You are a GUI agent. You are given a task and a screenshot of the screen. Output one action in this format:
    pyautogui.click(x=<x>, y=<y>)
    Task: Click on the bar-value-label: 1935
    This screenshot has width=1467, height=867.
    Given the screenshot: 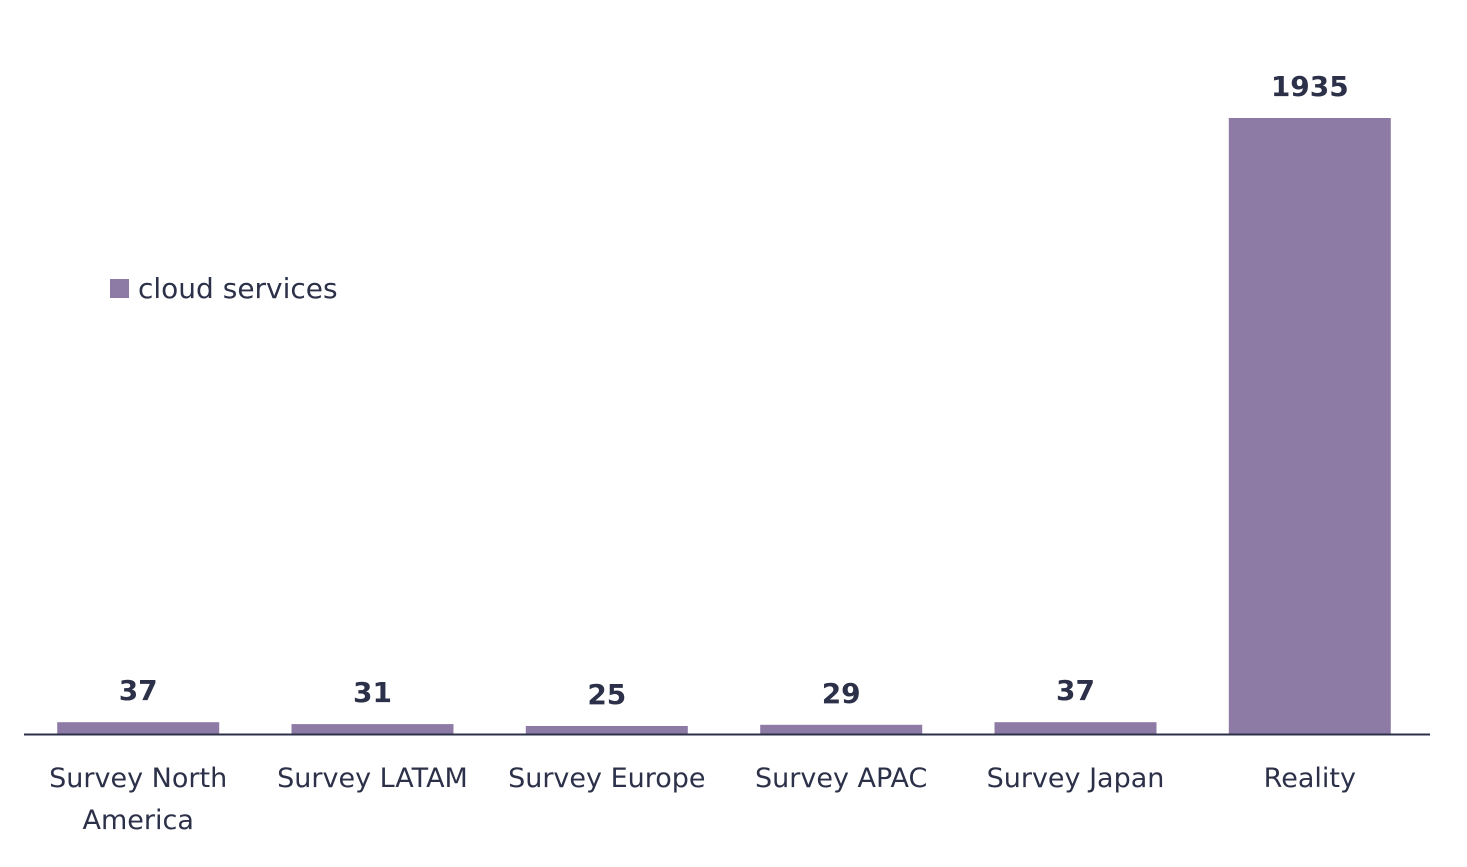 What is the action you would take?
    pyautogui.click(x=1310, y=86)
    